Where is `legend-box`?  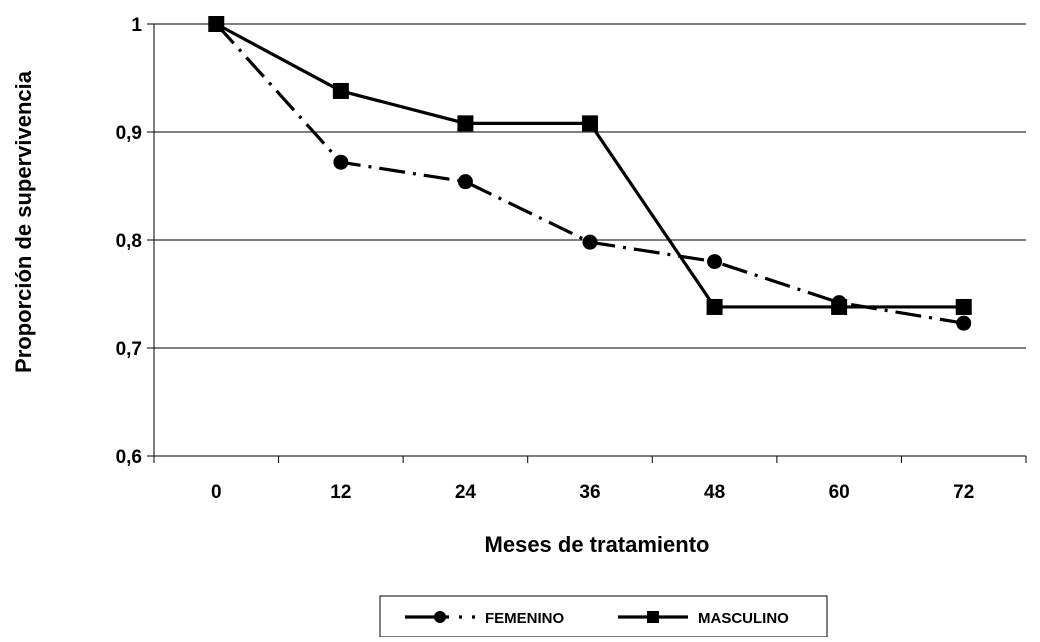 legend-box is located at coordinates (603, 616).